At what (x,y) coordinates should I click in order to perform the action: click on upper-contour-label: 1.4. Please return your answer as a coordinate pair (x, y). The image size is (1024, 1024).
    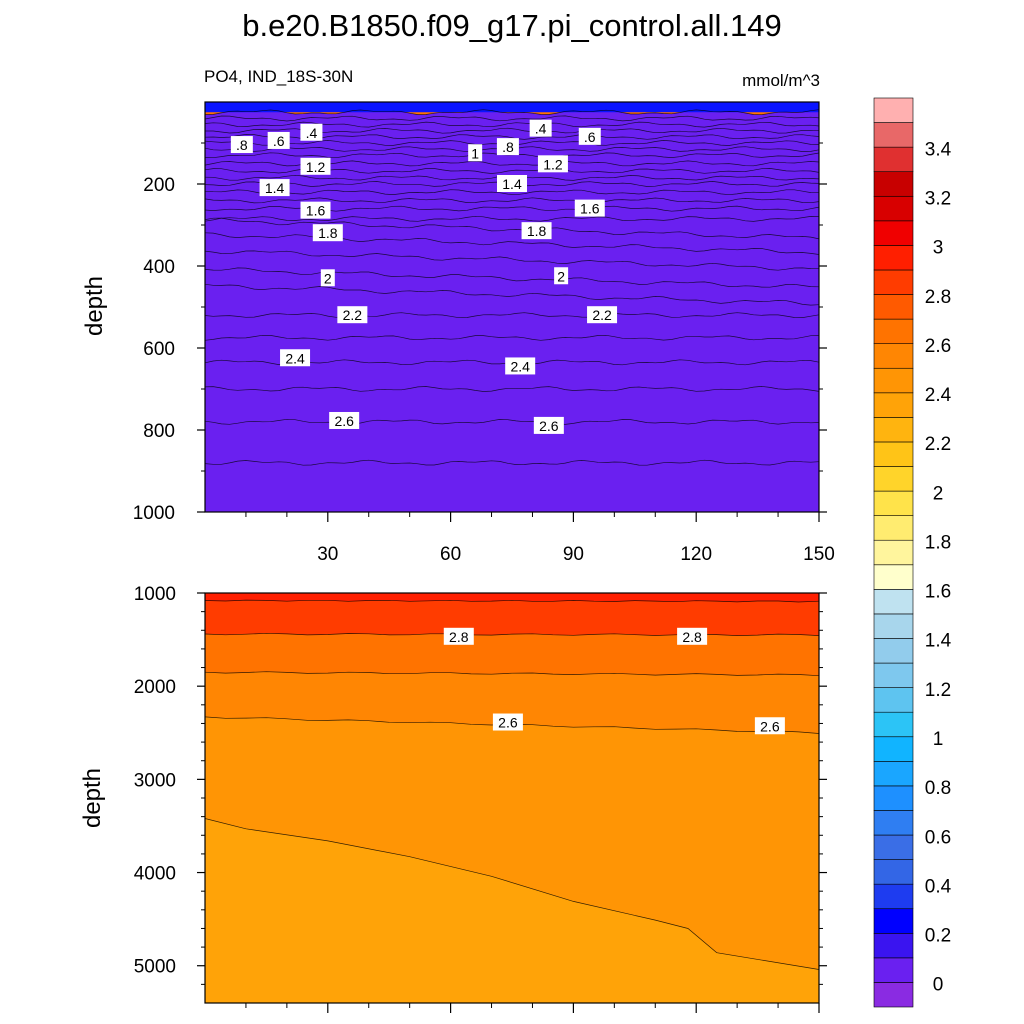
    Looking at the image, I should click on (512, 184).